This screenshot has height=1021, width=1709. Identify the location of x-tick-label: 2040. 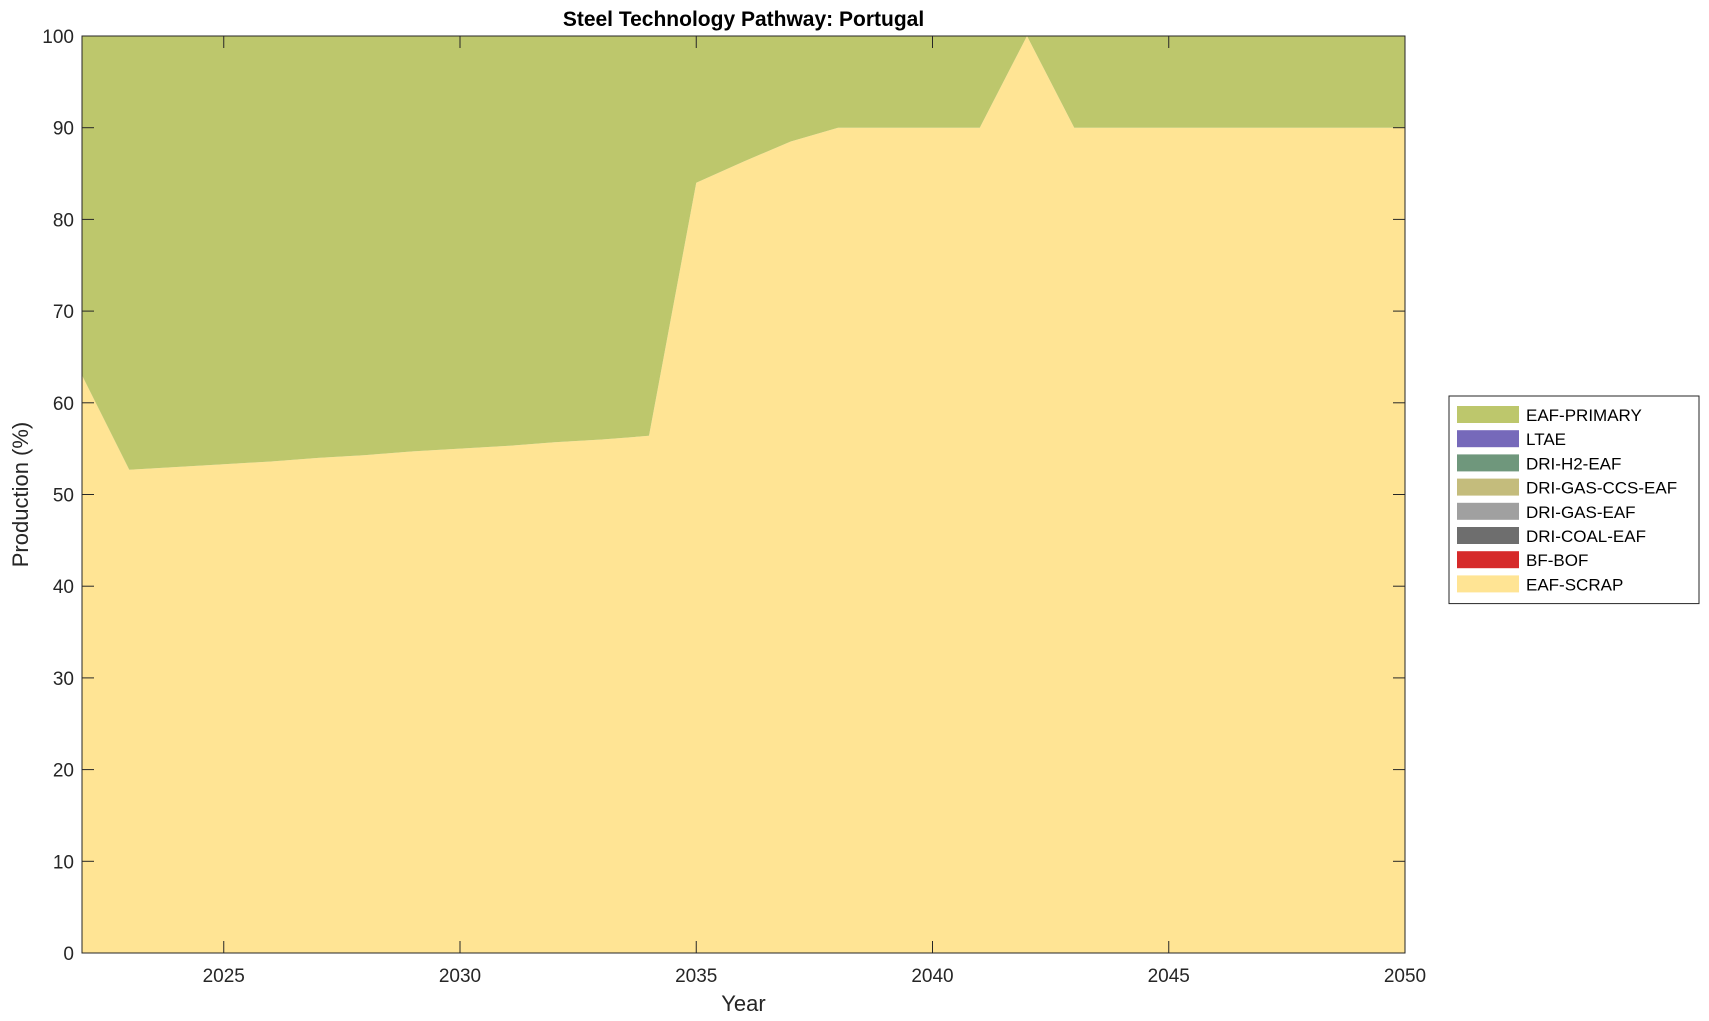
(932, 976).